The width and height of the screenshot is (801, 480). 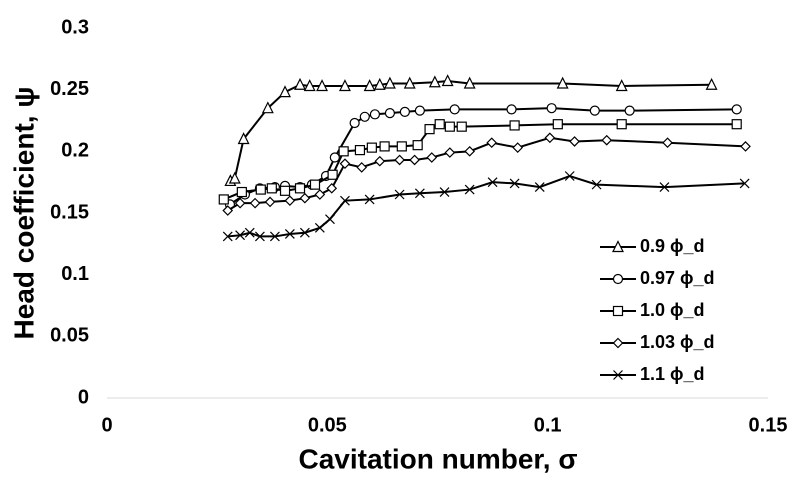 What do you see at coordinates (548, 425) in the screenshot?
I see `x-tick-label: 0.1` at bounding box center [548, 425].